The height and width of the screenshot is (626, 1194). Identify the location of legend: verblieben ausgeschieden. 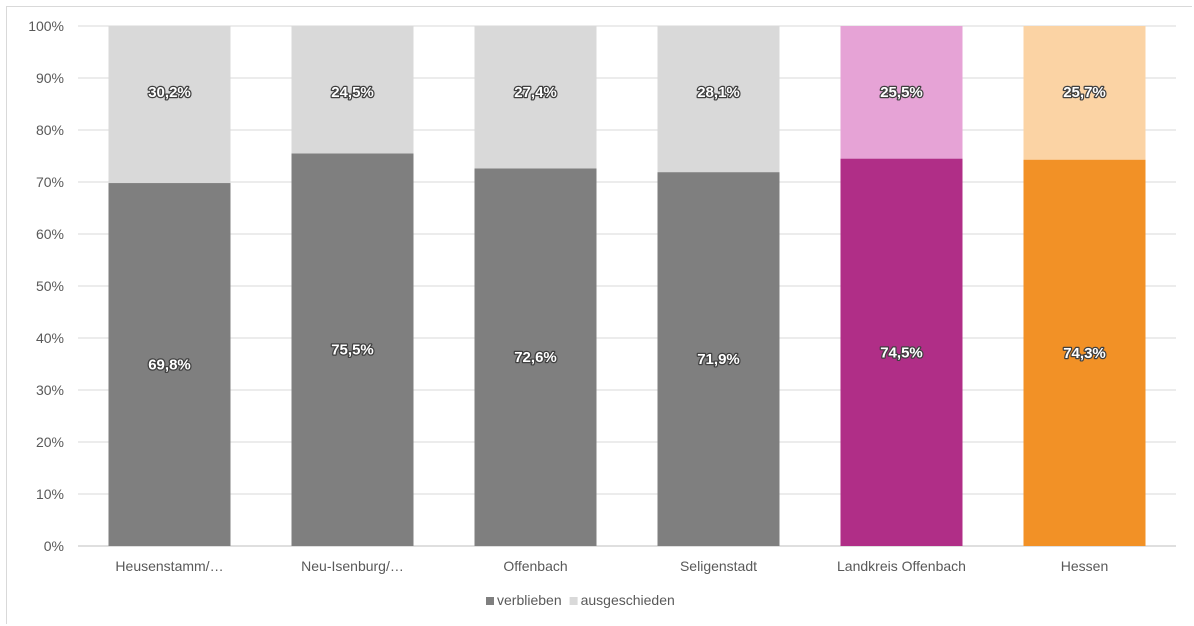
(580, 600).